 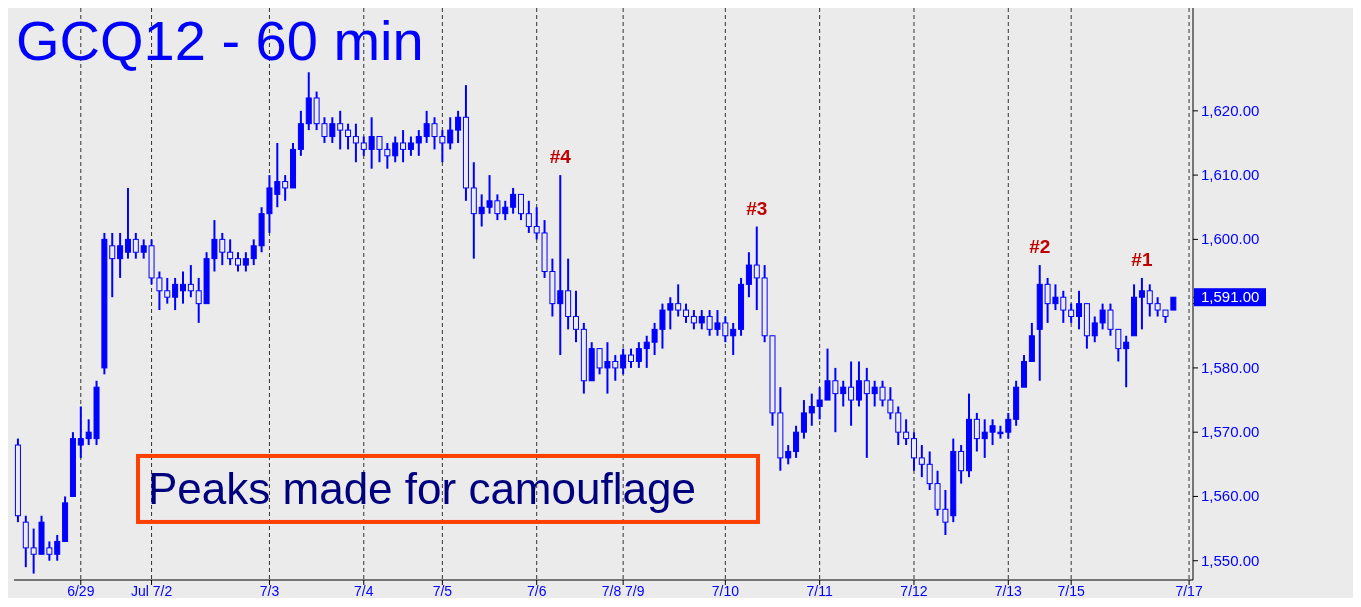 What do you see at coordinates (1230, 297) in the screenshot?
I see `y-tick-label: 1,591.00` at bounding box center [1230, 297].